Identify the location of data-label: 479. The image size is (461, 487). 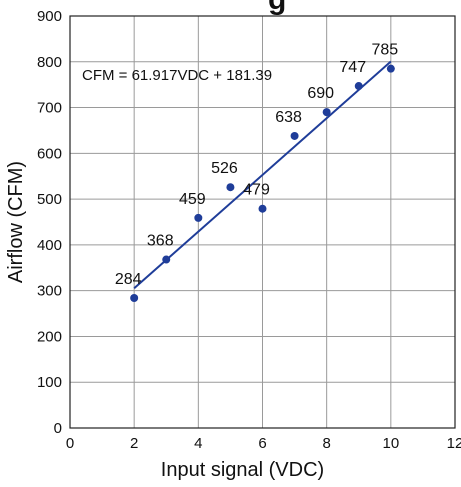
(256, 190).